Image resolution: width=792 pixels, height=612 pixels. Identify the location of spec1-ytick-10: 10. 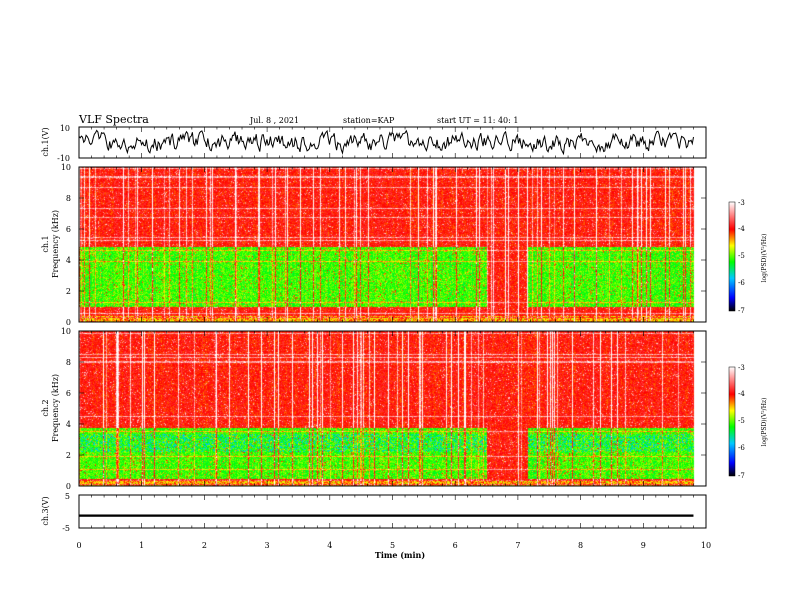
(66, 167).